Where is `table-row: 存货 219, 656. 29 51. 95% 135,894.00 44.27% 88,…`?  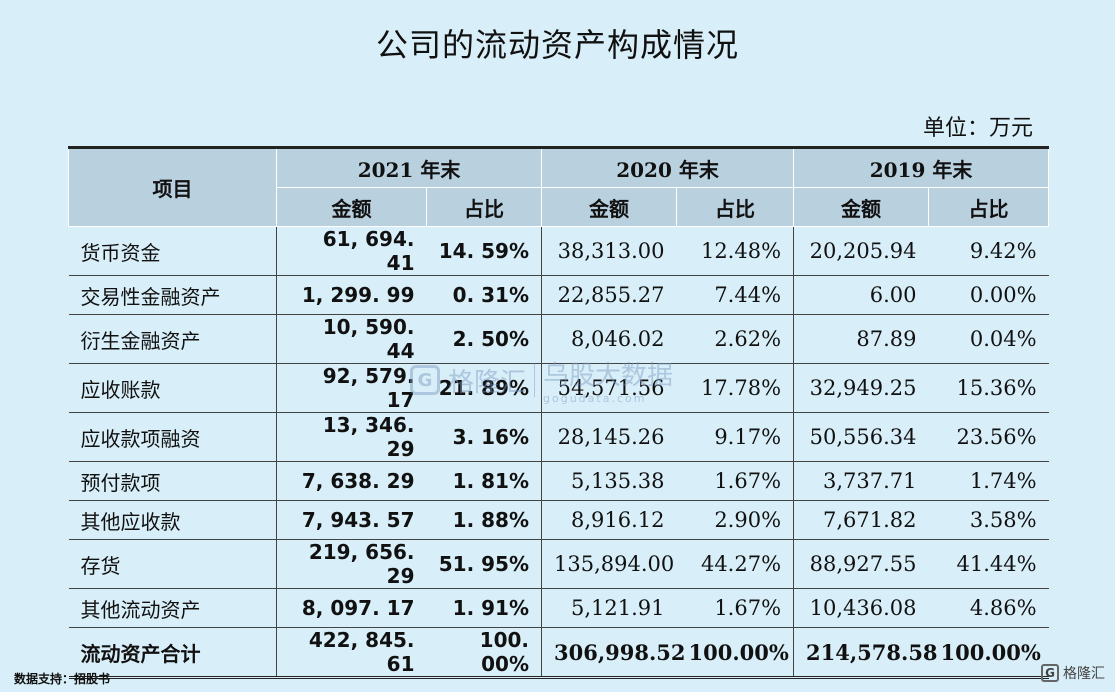
table-row: 存货 219, 656. 29 51. 95% 135,894.00 44.27% 88,… is located at coordinates (558, 564).